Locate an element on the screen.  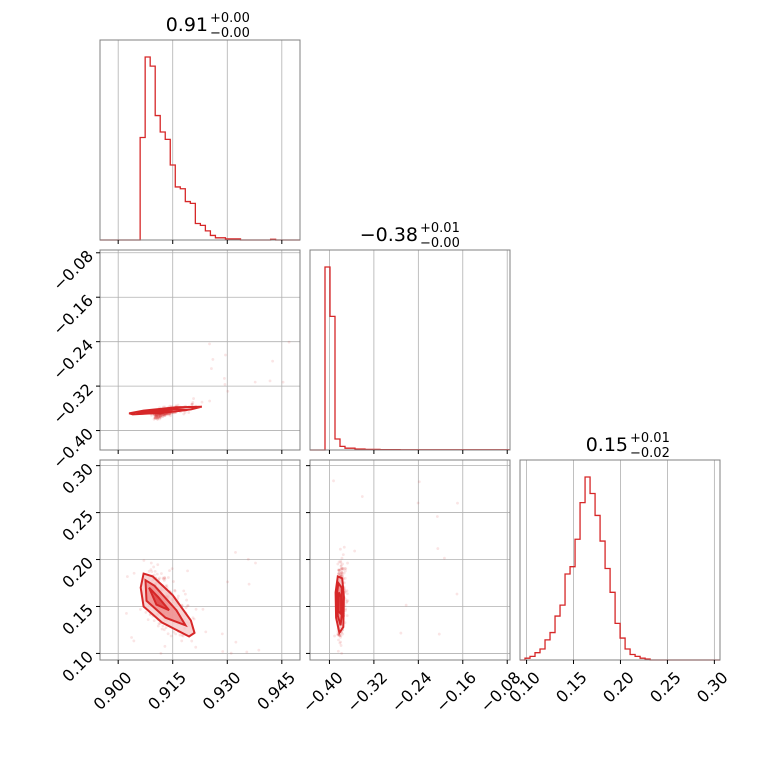
y-tick-label: 0.20 is located at coordinates (77, 572).